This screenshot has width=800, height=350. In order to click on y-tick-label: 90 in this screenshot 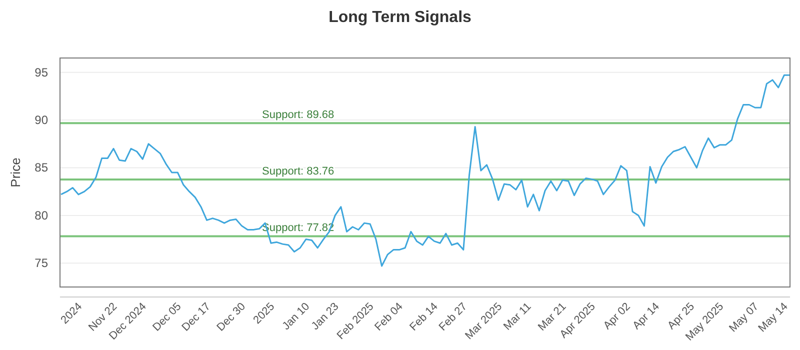, I will do `click(41, 120)`.